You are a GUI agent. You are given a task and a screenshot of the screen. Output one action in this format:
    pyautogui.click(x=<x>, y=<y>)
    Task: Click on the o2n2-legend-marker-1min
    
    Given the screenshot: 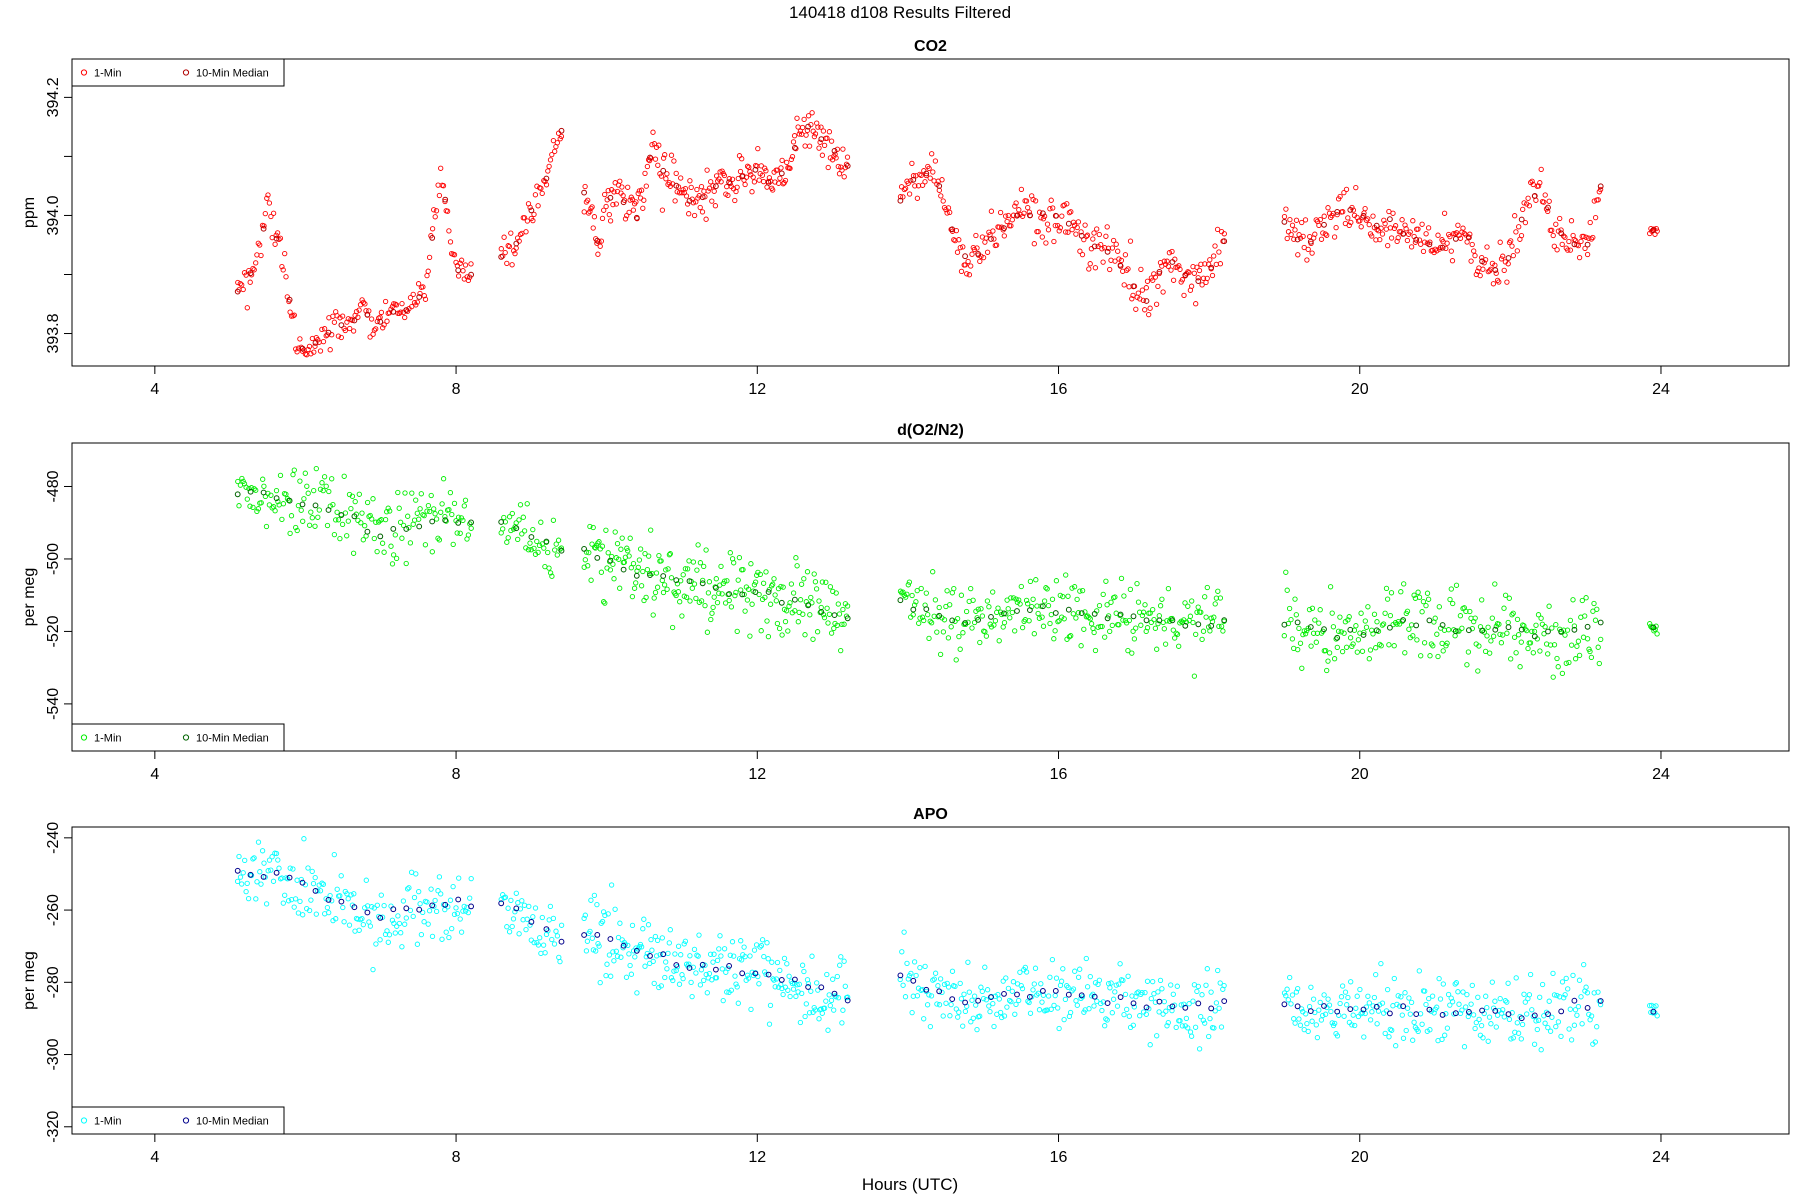 What is the action you would take?
    pyautogui.click(x=84, y=737)
    